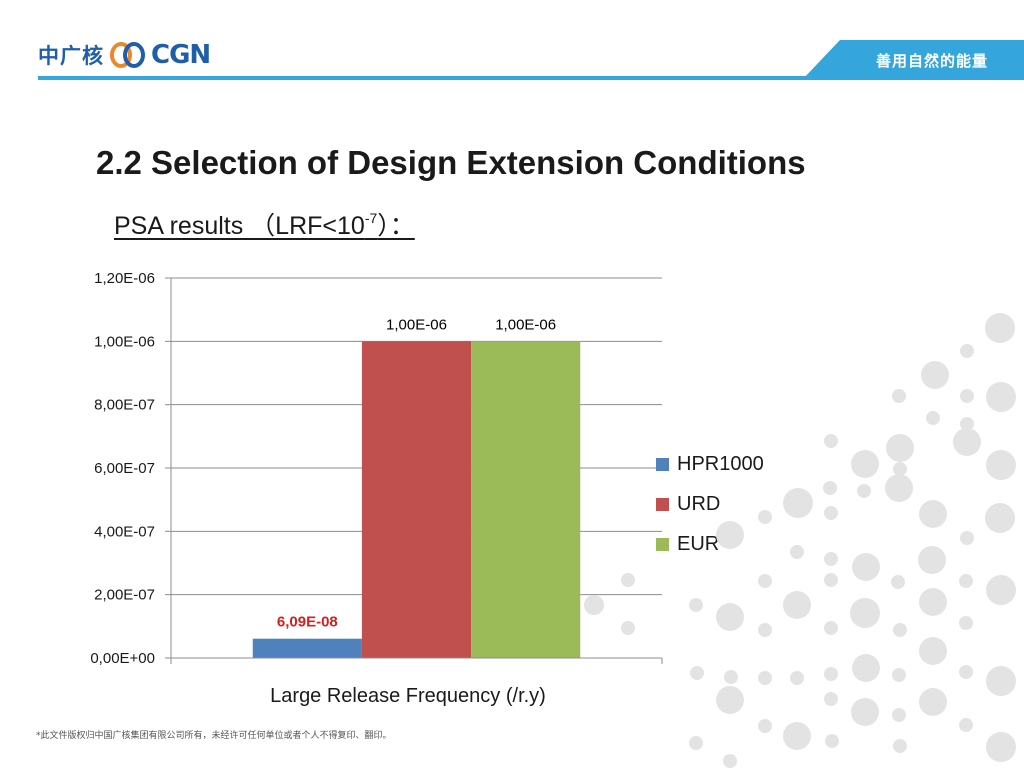  Describe the element at coordinates (124, 405) in the screenshot. I see `y-tick-label: 8,00E-07` at that location.